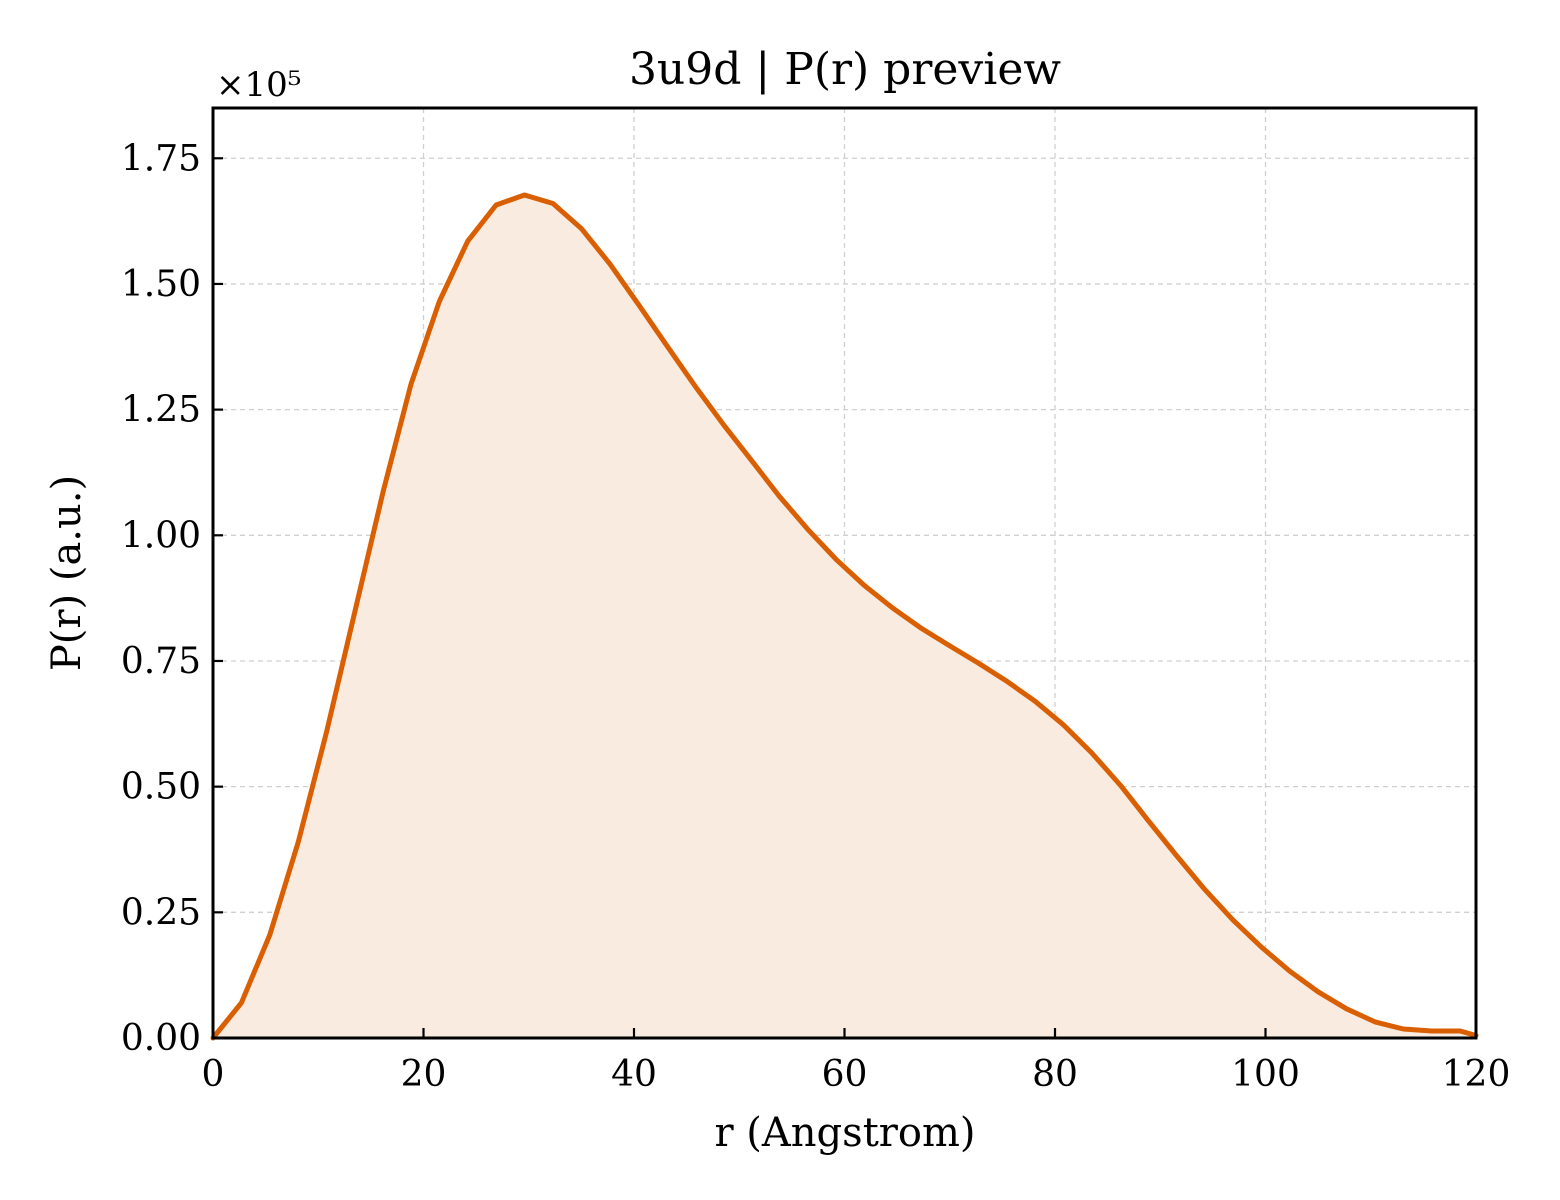 The image size is (1560, 1200). I want to click on y-tick-label: 0.50, so click(161, 787).